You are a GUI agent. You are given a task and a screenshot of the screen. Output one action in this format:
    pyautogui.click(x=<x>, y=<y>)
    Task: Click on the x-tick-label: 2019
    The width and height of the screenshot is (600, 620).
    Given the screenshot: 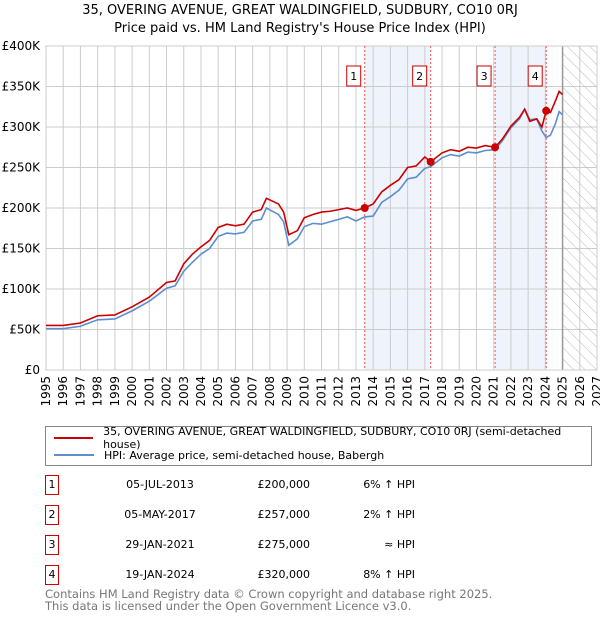 What is the action you would take?
    pyautogui.click(x=459, y=391)
    